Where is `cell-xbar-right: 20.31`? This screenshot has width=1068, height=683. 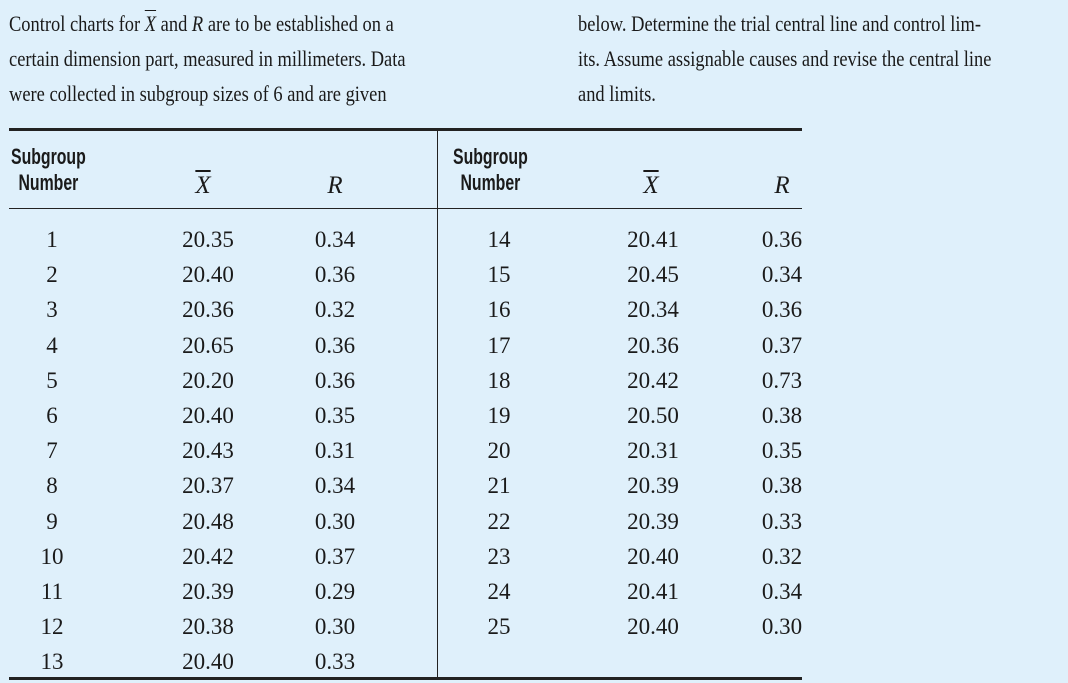 cell-xbar-right: 20.31 is located at coordinates (653, 451).